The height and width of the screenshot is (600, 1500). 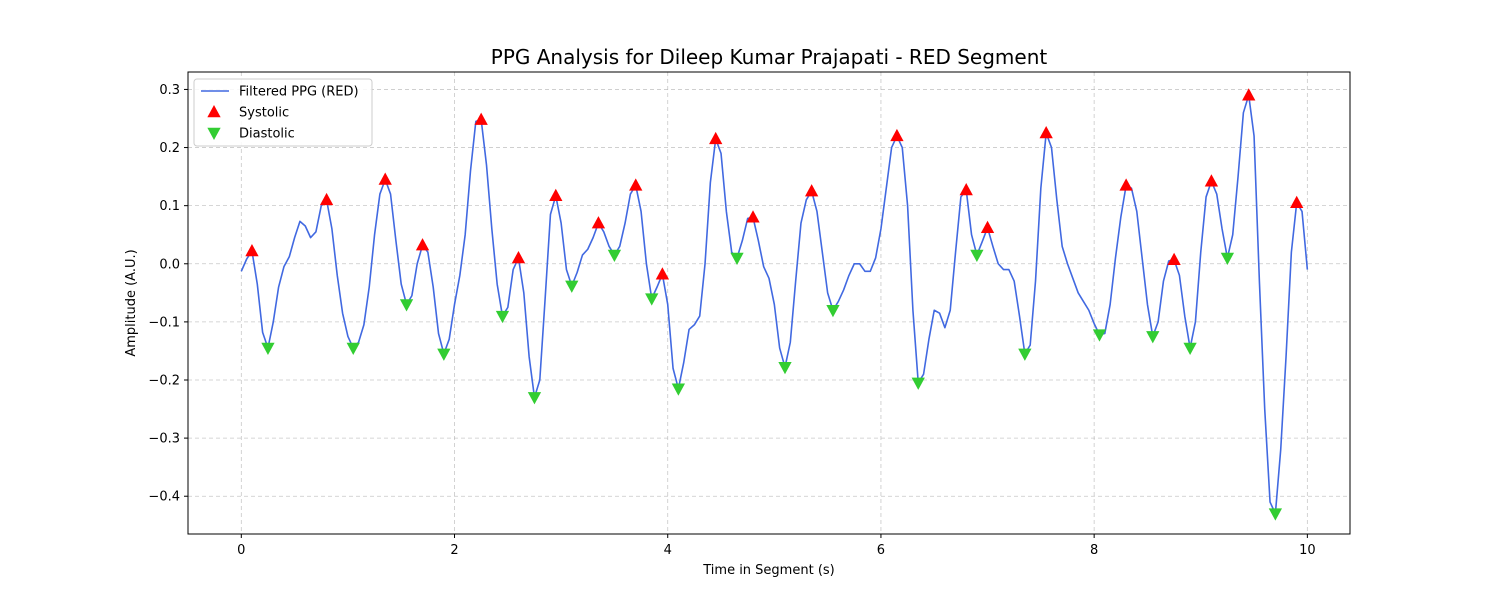 What do you see at coordinates (267, 134) in the screenshot?
I see `legend-label: Diastolic` at bounding box center [267, 134].